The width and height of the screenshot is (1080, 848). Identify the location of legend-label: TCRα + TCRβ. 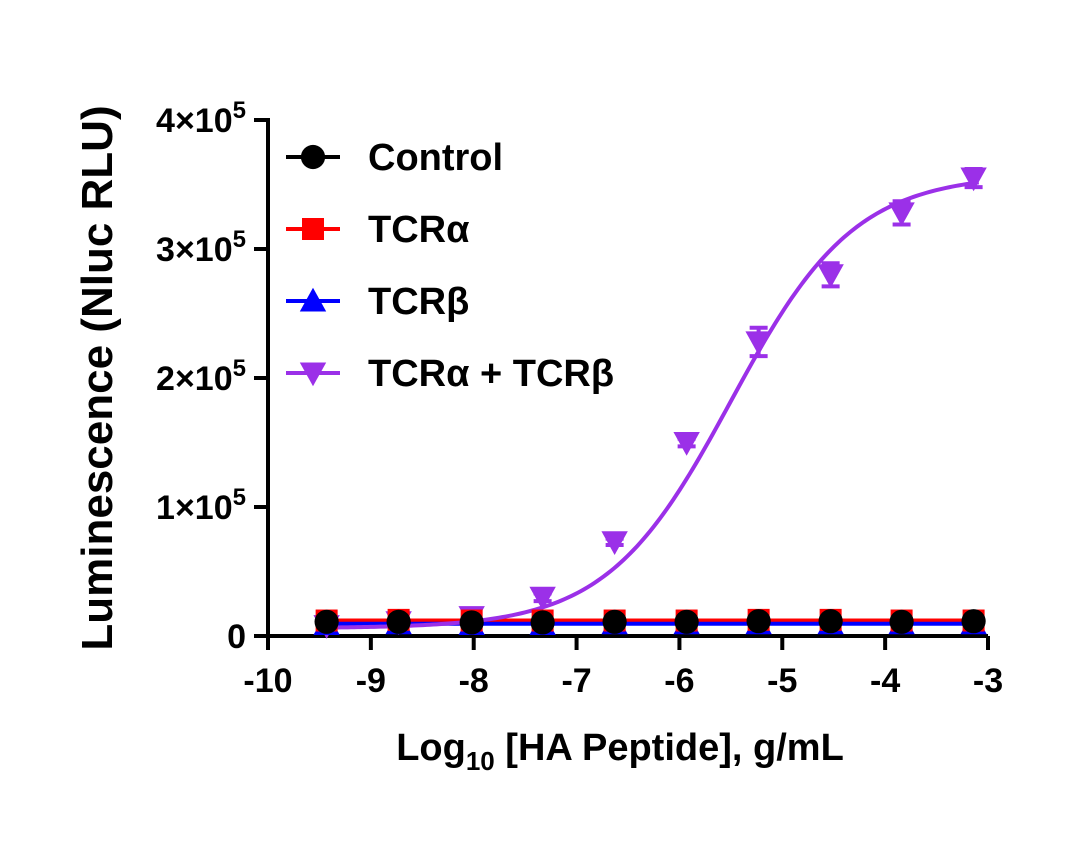
(491, 374).